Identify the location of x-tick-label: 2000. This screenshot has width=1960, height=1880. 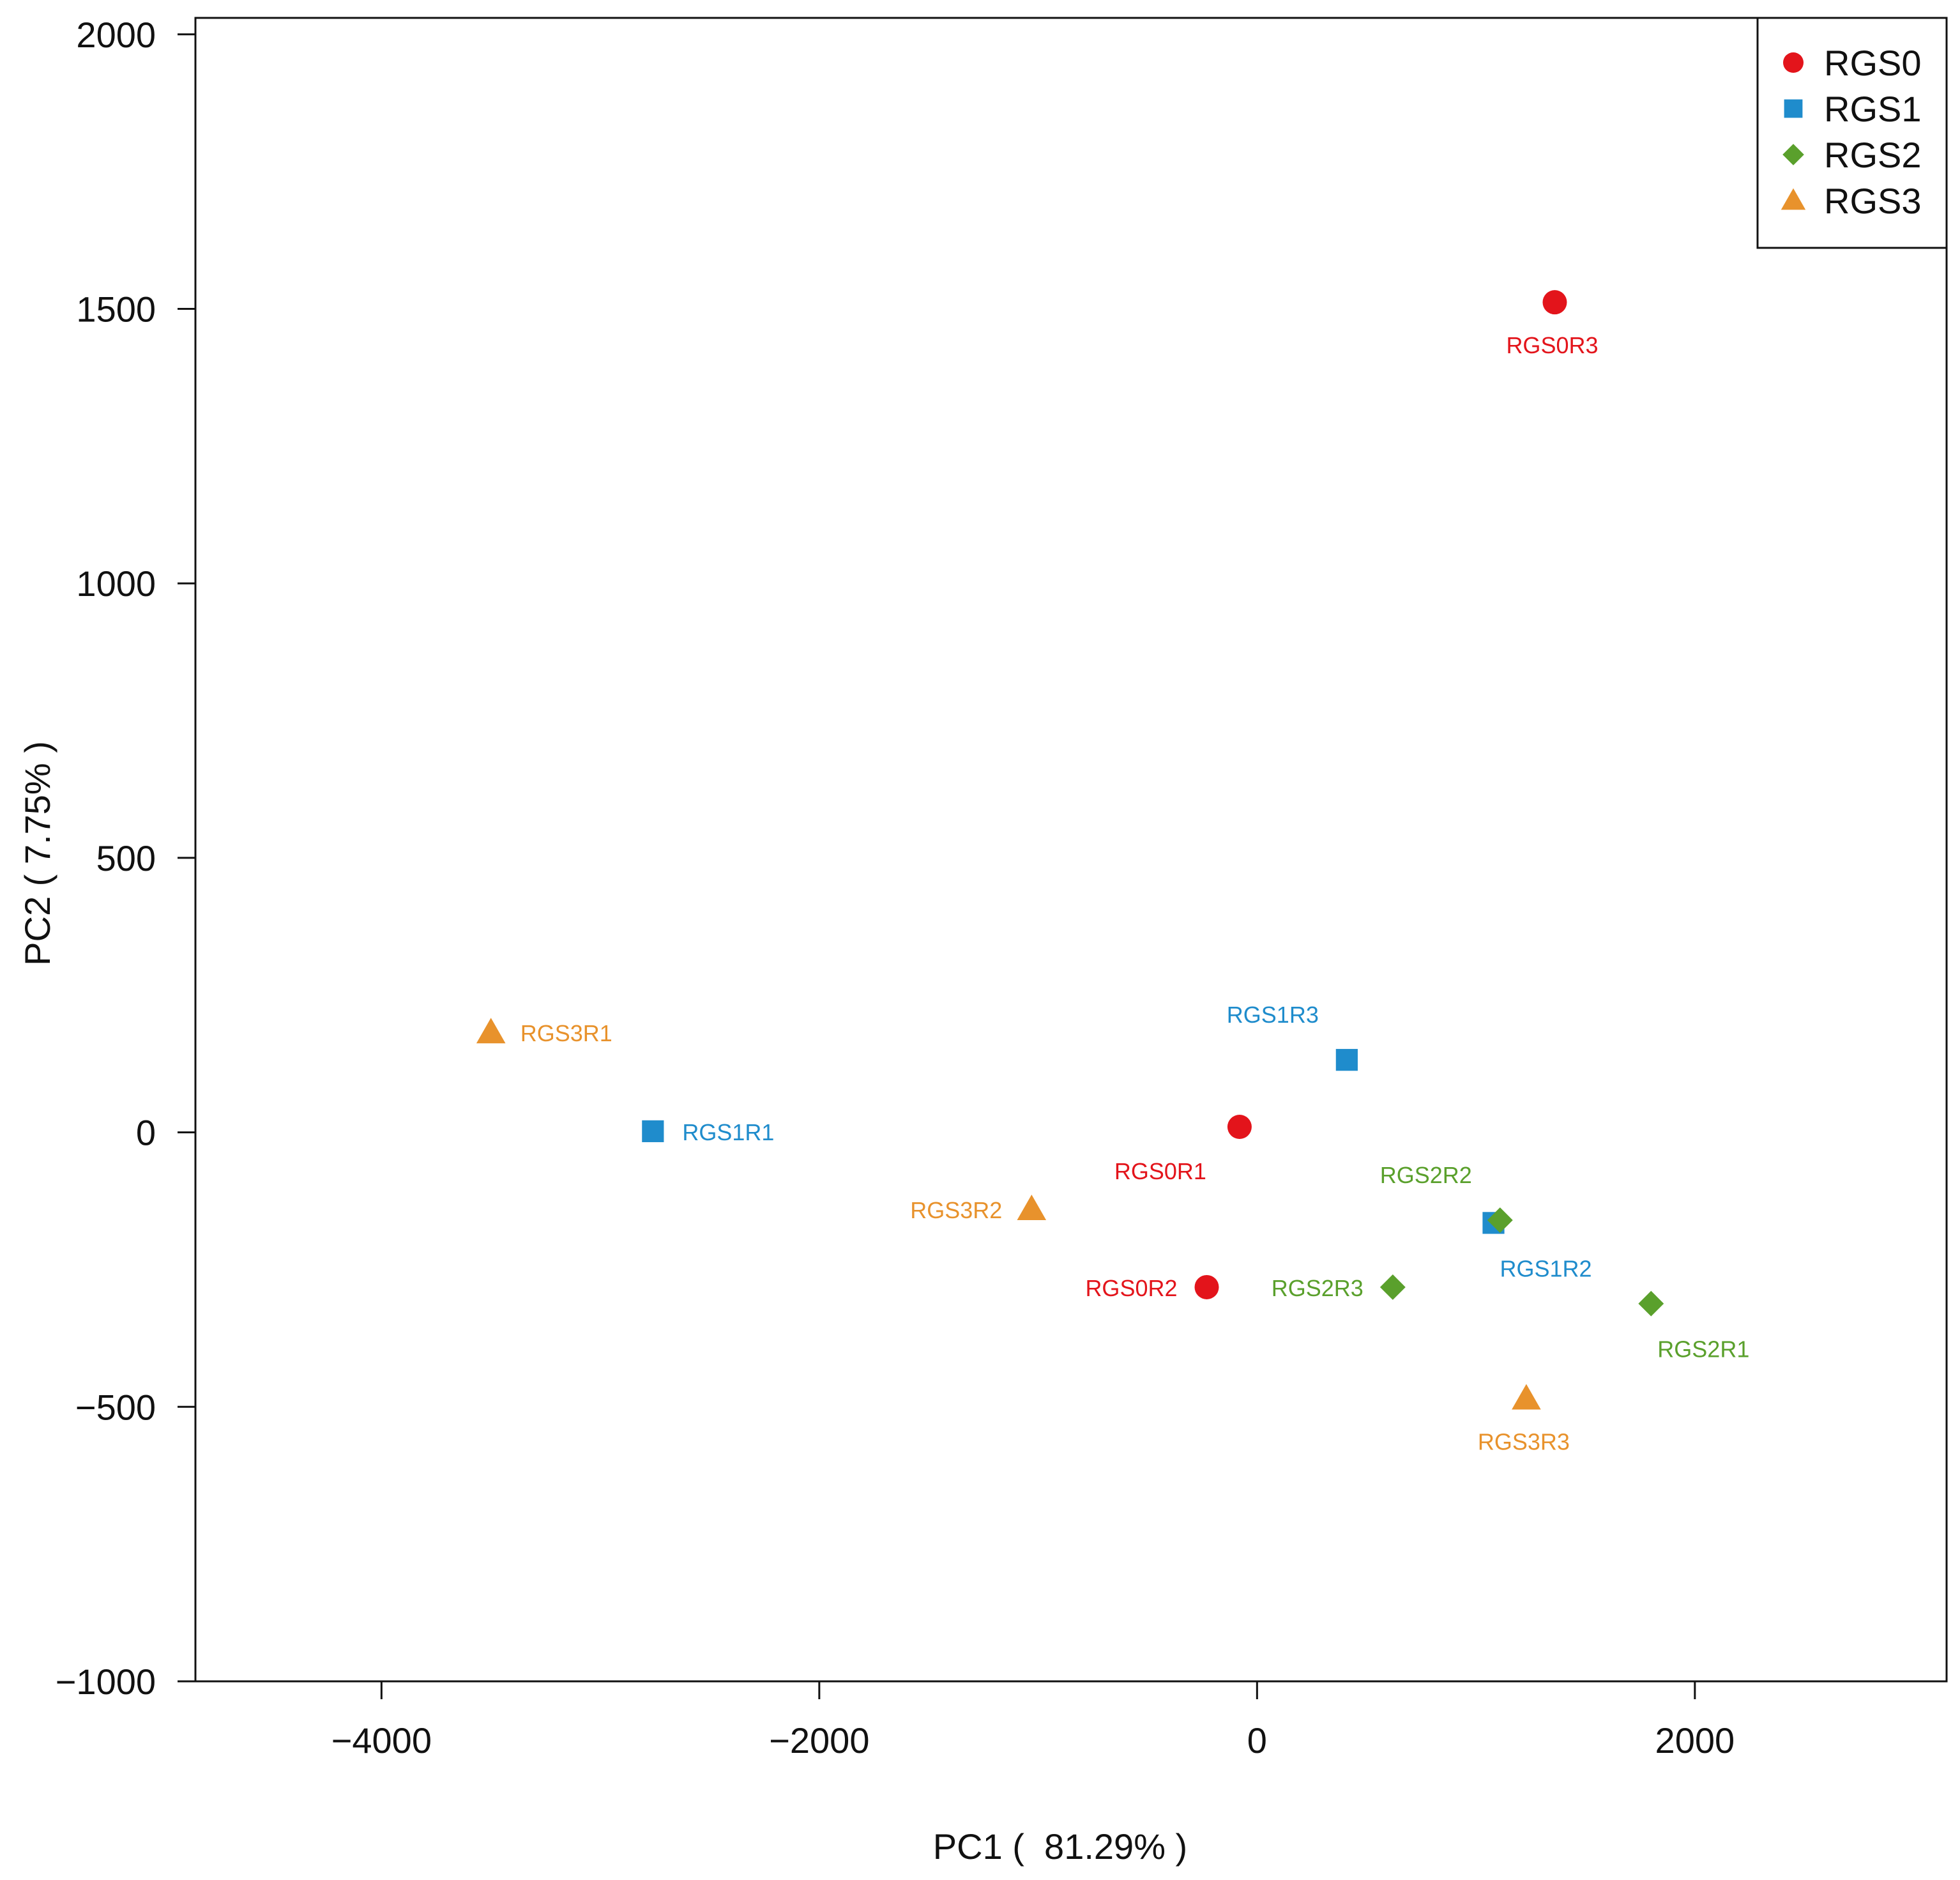
(1695, 1740).